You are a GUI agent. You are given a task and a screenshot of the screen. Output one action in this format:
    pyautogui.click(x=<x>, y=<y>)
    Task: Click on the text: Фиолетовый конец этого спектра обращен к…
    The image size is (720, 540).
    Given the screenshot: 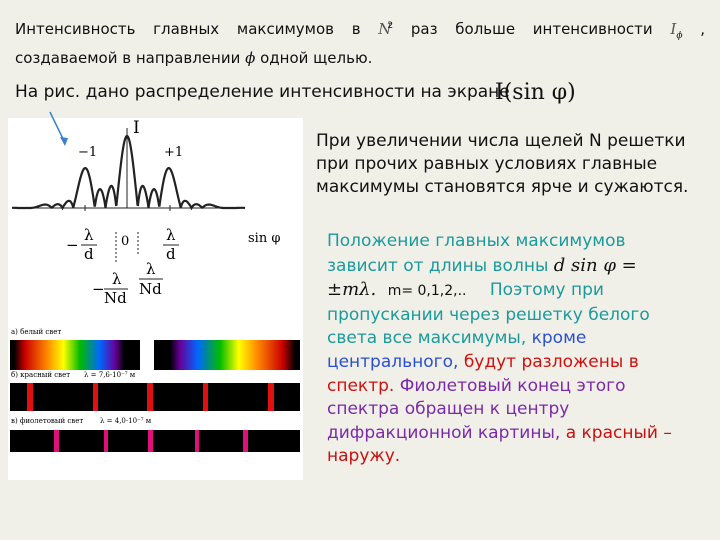 What is the action you would take?
    pyautogui.click(x=476, y=409)
    